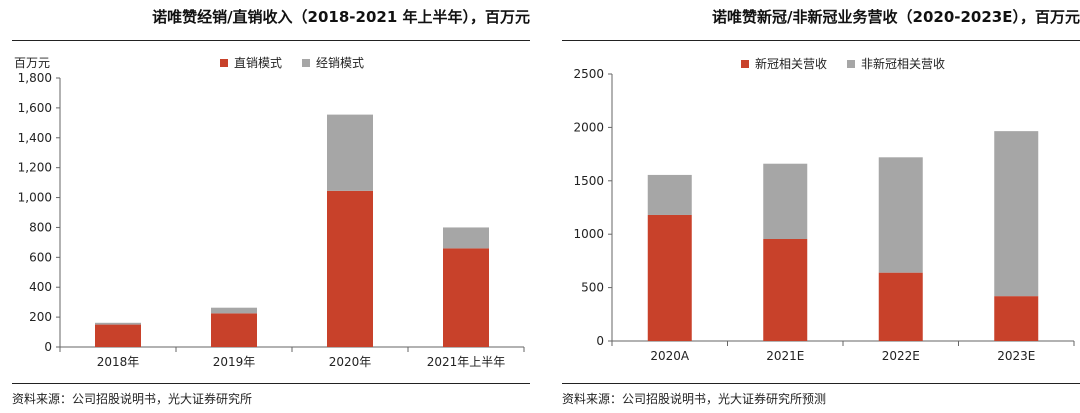 The image size is (1080, 413). Describe the element at coordinates (903, 63) in the screenshot. I see `legend-label: 非新冠相关营收` at that location.